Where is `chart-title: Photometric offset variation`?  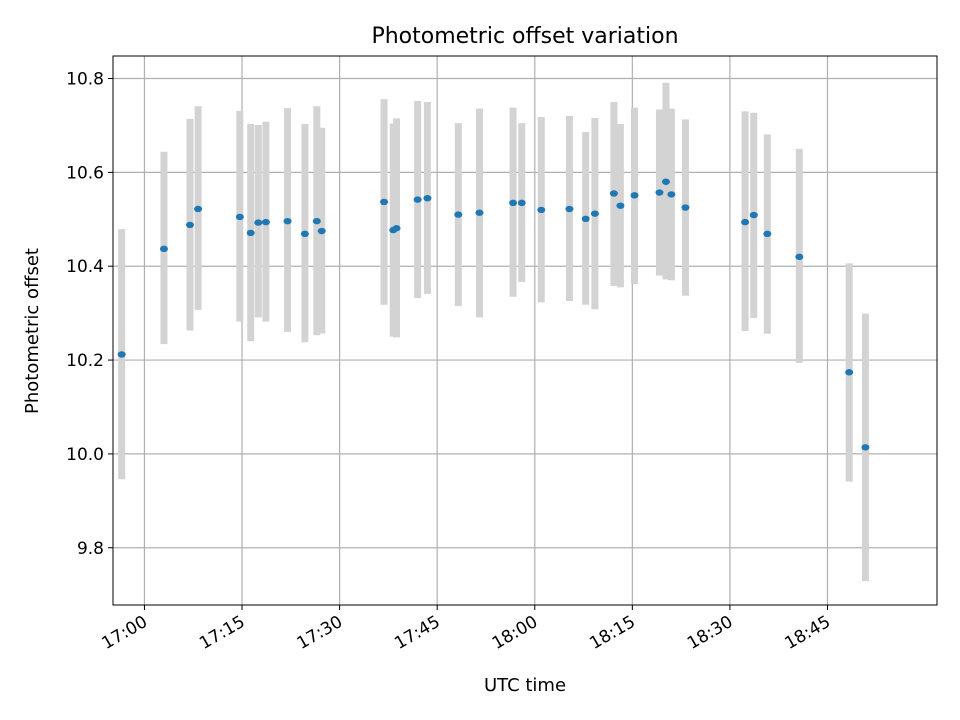
chart-title: Photometric offset variation is located at coordinates (524, 36).